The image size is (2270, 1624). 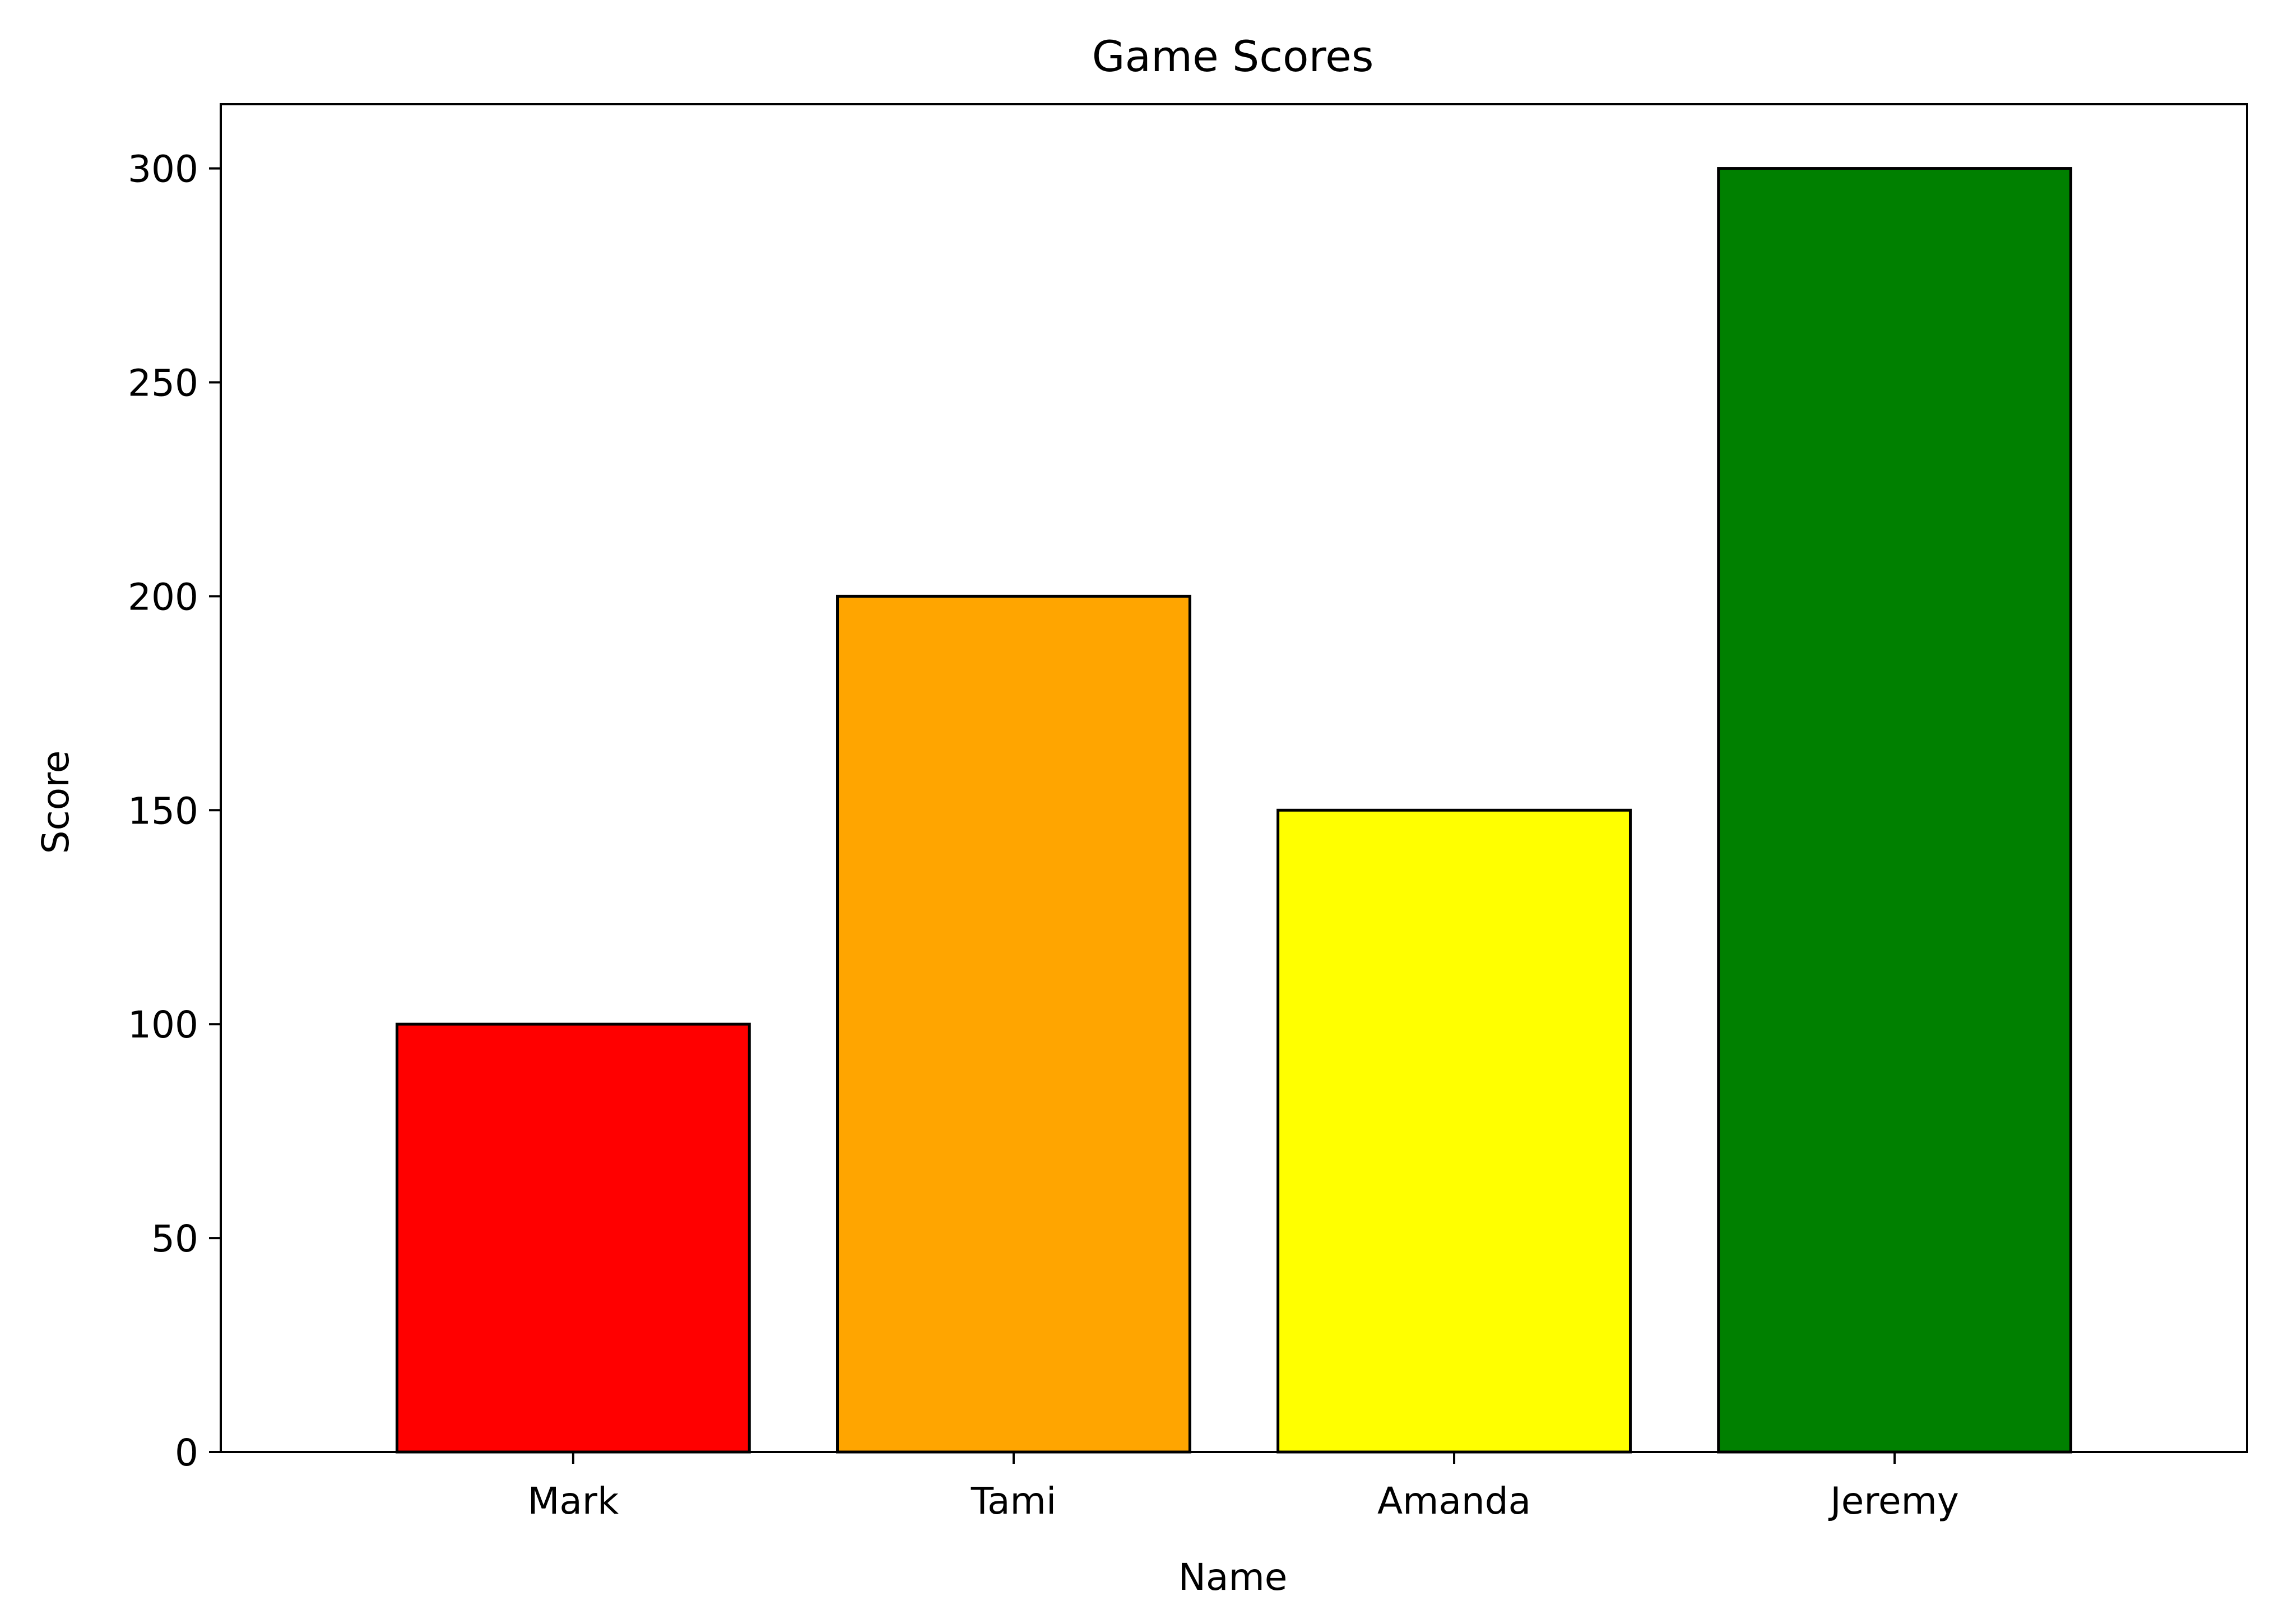 I want to click on y-tick-label: 200, so click(x=163, y=596).